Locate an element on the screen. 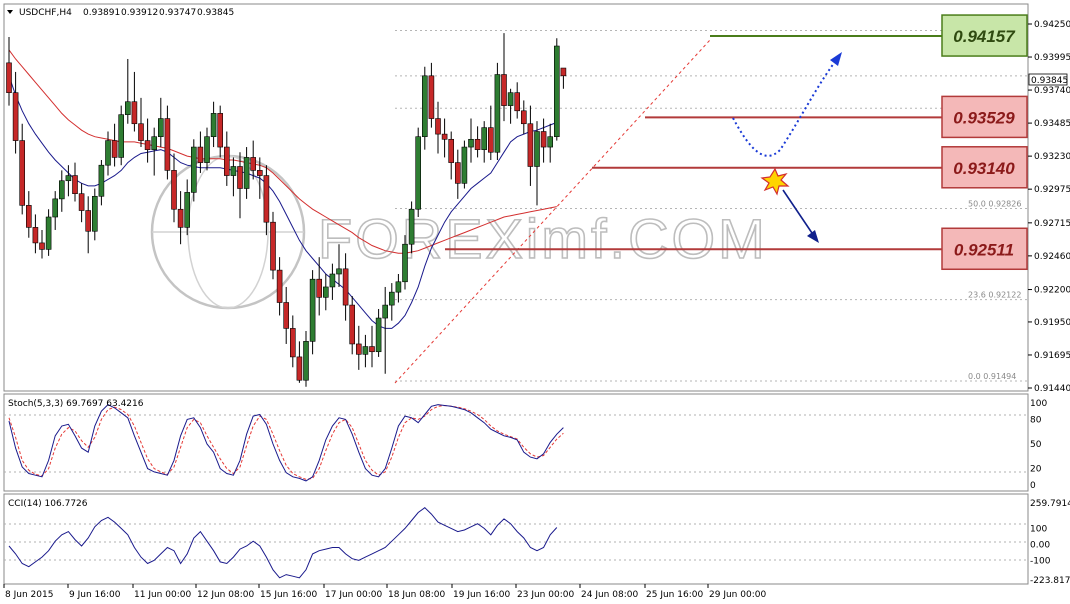 The image size is (1070, 604). time-tick-label: 8 Jun 2015 is located at coordinates (29, 595).